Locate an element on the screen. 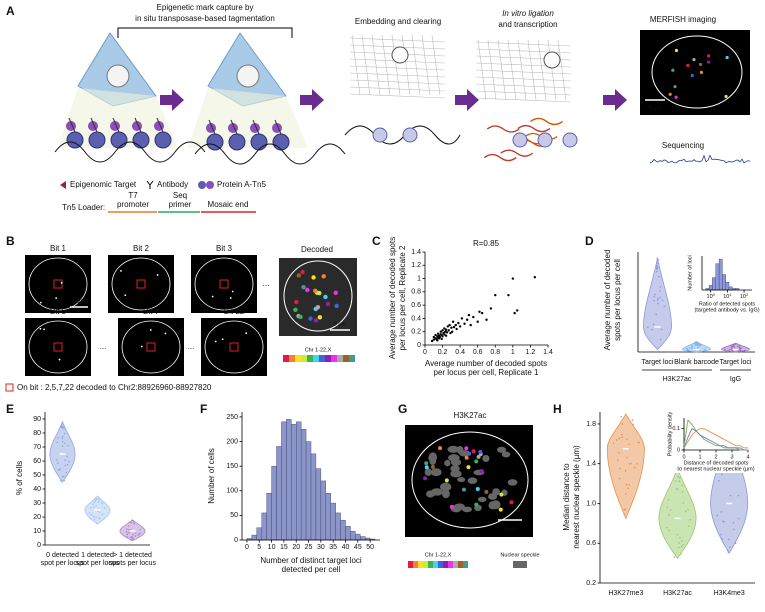 This screenshot has width=765, height=612. y-axis-label: Average number of decoded is located at coordinates (607, 300).